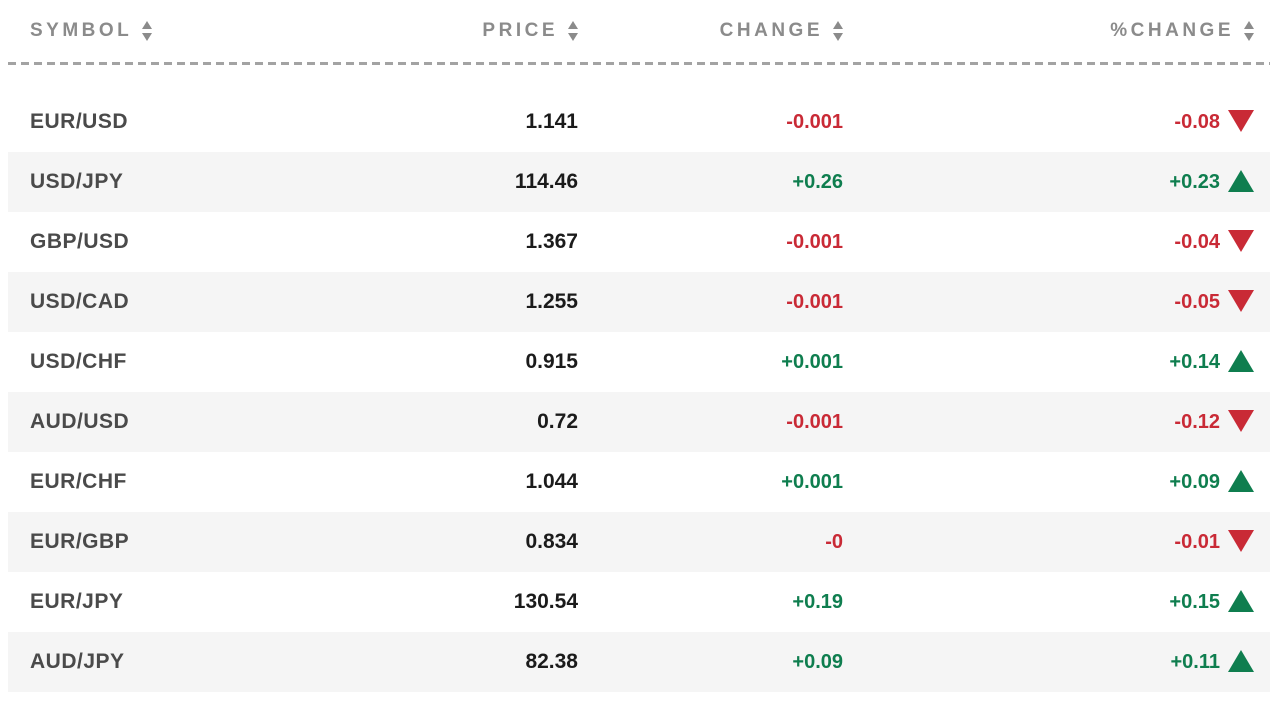 The height and width of the screenshot is (704, 1278). I want to click on table-row: EUR/USD 1.141 -0.001 -0.08, so click(639, 122).